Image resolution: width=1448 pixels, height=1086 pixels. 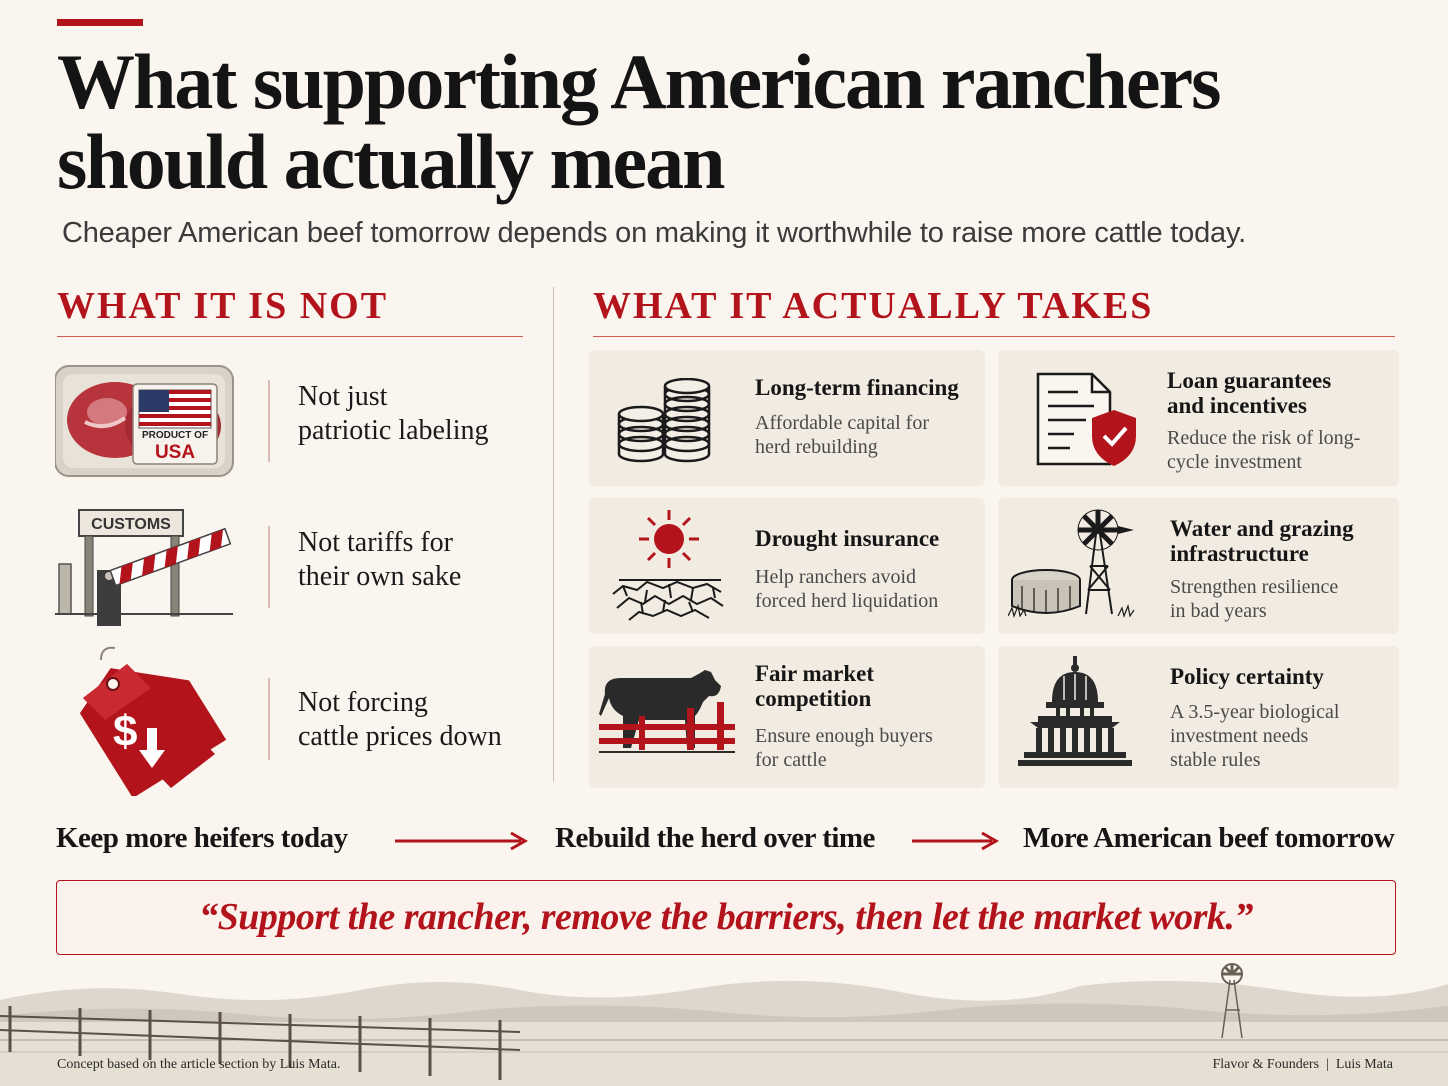 I want to click on customs-barrier-icon: CUSTOMS, so click(x=145, y=568).